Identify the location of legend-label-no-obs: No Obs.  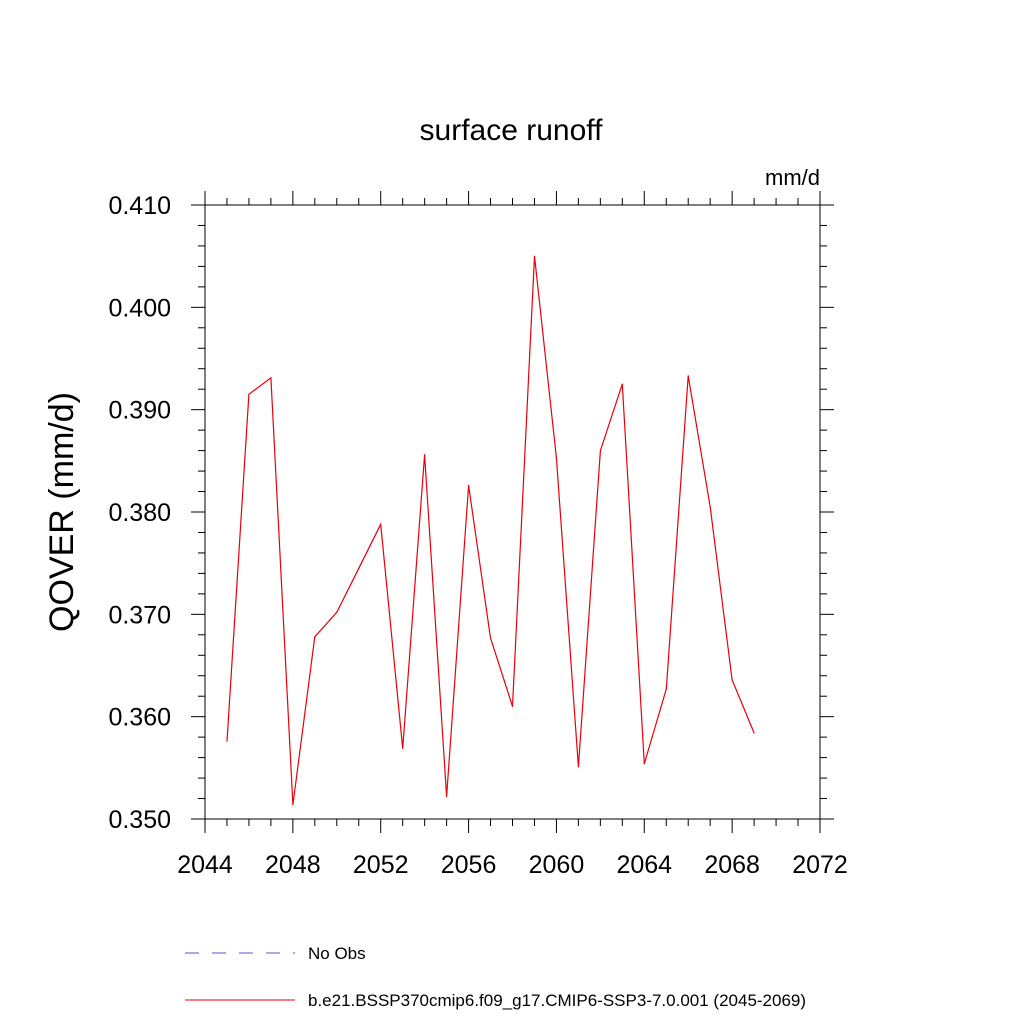
(337, 953).